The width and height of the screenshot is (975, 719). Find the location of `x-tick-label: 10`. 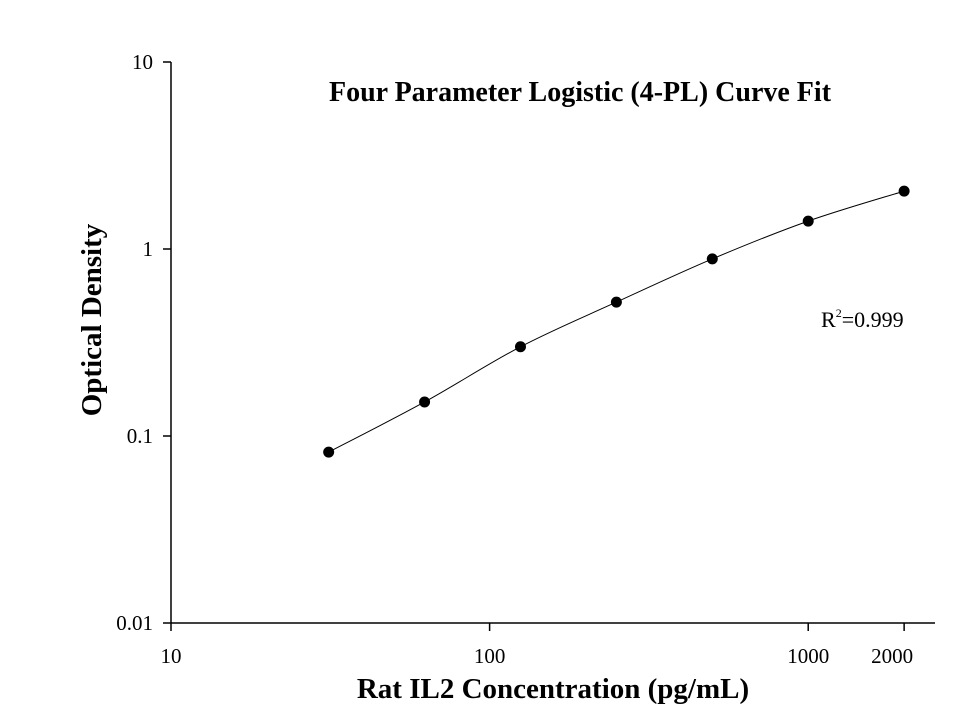

x-tick-label: 10 is located at coordinates (171, 656).